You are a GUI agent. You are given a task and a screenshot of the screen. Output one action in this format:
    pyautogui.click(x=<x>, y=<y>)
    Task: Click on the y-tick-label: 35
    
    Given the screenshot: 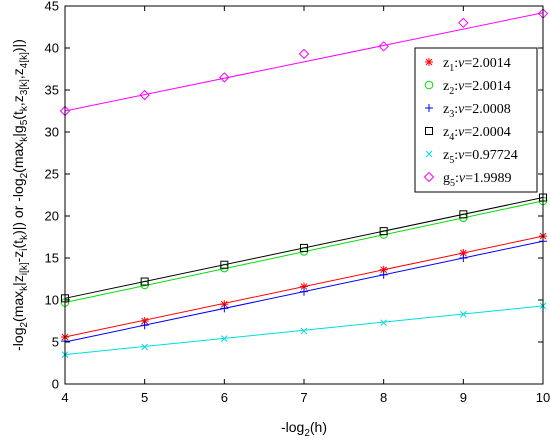 What is the action you would take?
    pyautogui.click(x=52, y=90)
    